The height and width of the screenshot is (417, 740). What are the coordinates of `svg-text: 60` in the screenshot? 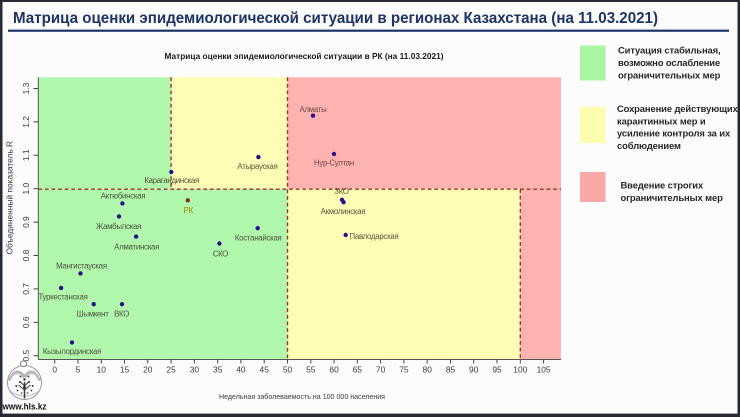 It's located at (334, 370).